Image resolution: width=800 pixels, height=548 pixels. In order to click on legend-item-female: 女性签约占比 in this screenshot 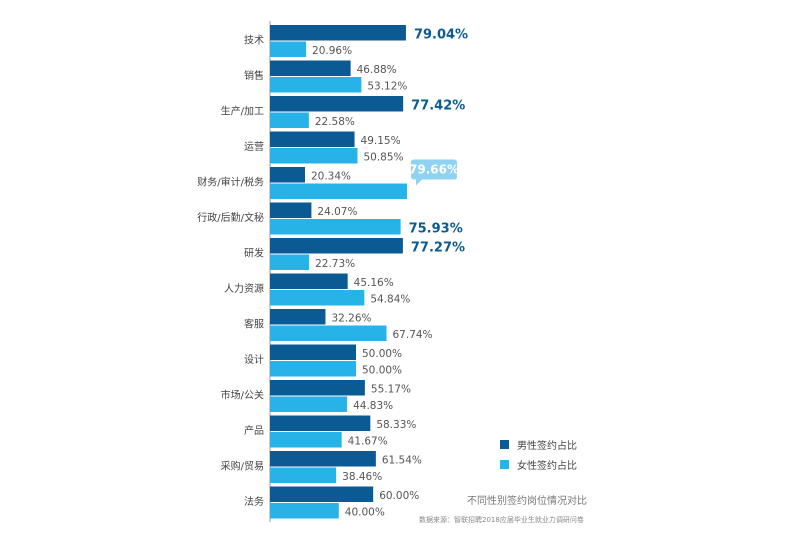, I will do `click(538, 464)`.